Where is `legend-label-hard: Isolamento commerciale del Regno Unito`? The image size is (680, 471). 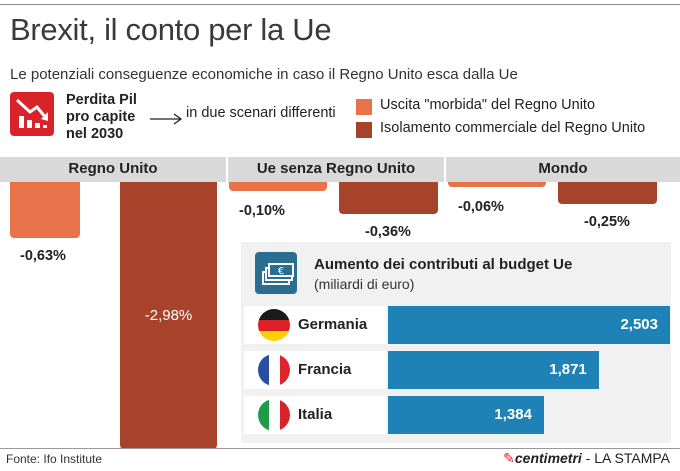
legend-label-hard: Isolamento commerciale del Regno Unito is located at coordinates (513, 128).